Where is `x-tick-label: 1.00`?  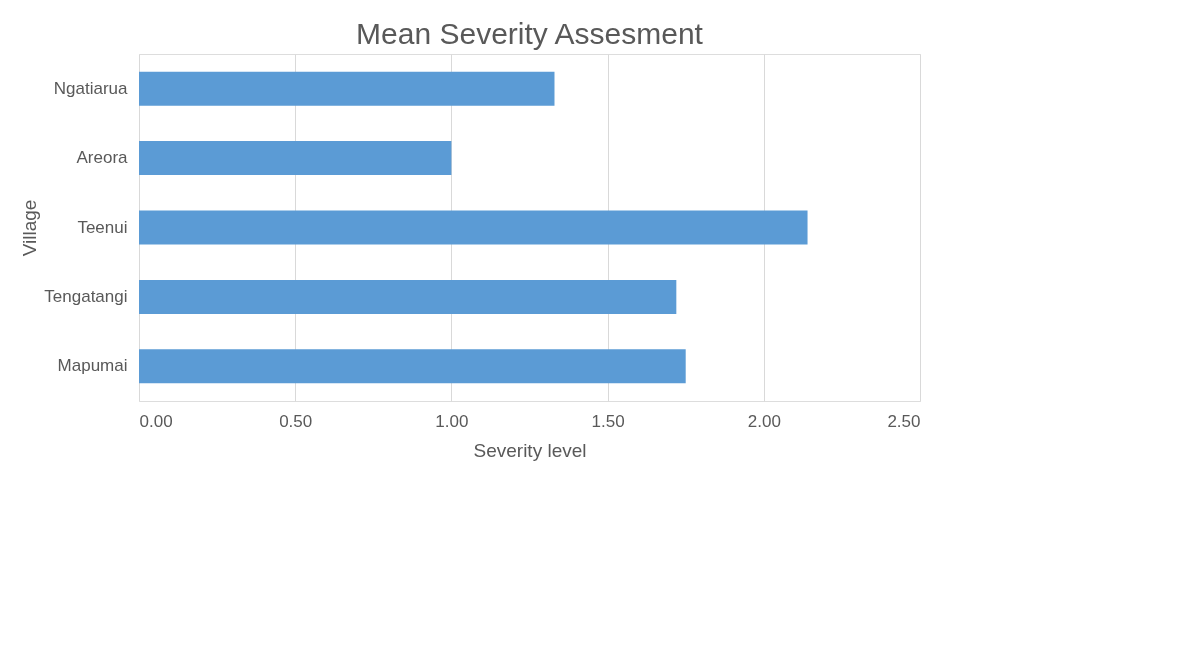 x-tick-label: 1.00 is located at coordinates (452, 421).